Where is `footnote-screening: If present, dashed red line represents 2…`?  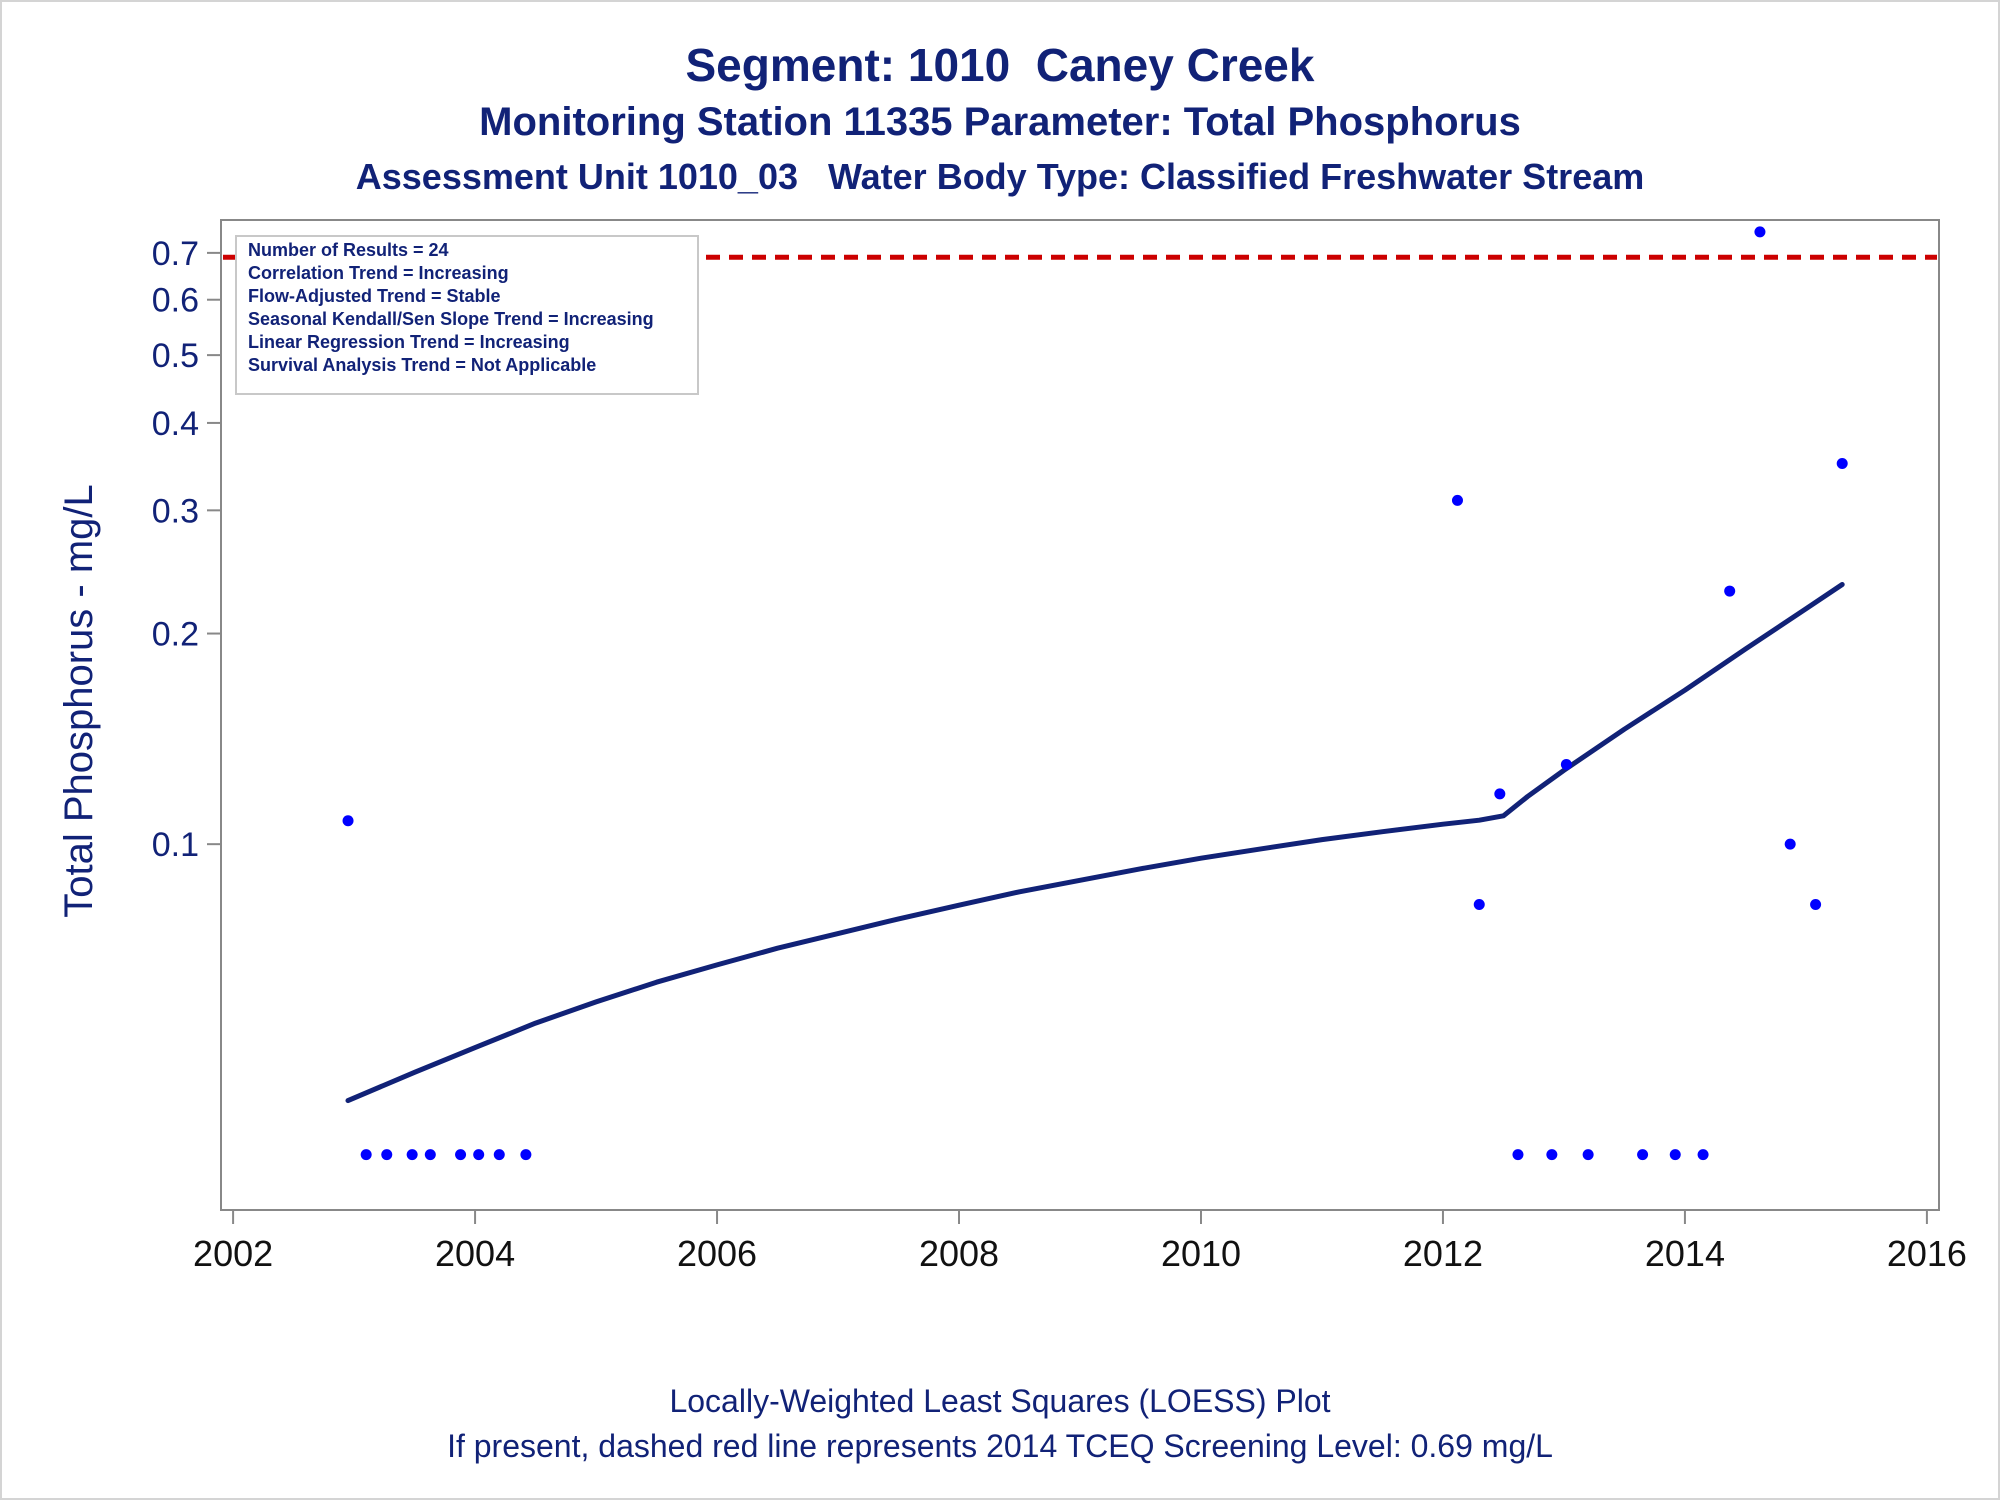 footnote-screening: If present, dashed red line represents 2… is located at coordinates (1000, 1446).